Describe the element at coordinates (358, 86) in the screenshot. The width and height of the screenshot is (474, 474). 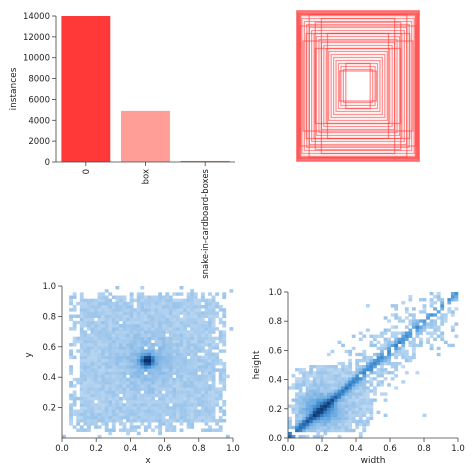
I see `label-box-outline` at that location.